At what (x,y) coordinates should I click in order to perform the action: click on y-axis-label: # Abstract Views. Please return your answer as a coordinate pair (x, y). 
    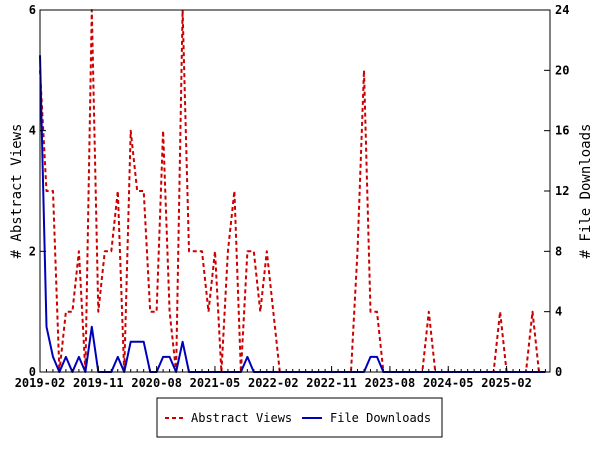
    Looking at the image, I should click on (17, 191).